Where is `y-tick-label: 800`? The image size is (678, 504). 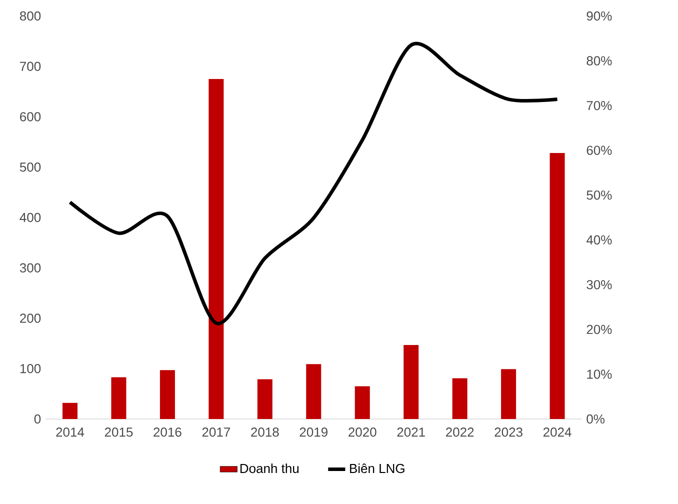 y-tick-label: 800 is located at coordinates (30, 16).